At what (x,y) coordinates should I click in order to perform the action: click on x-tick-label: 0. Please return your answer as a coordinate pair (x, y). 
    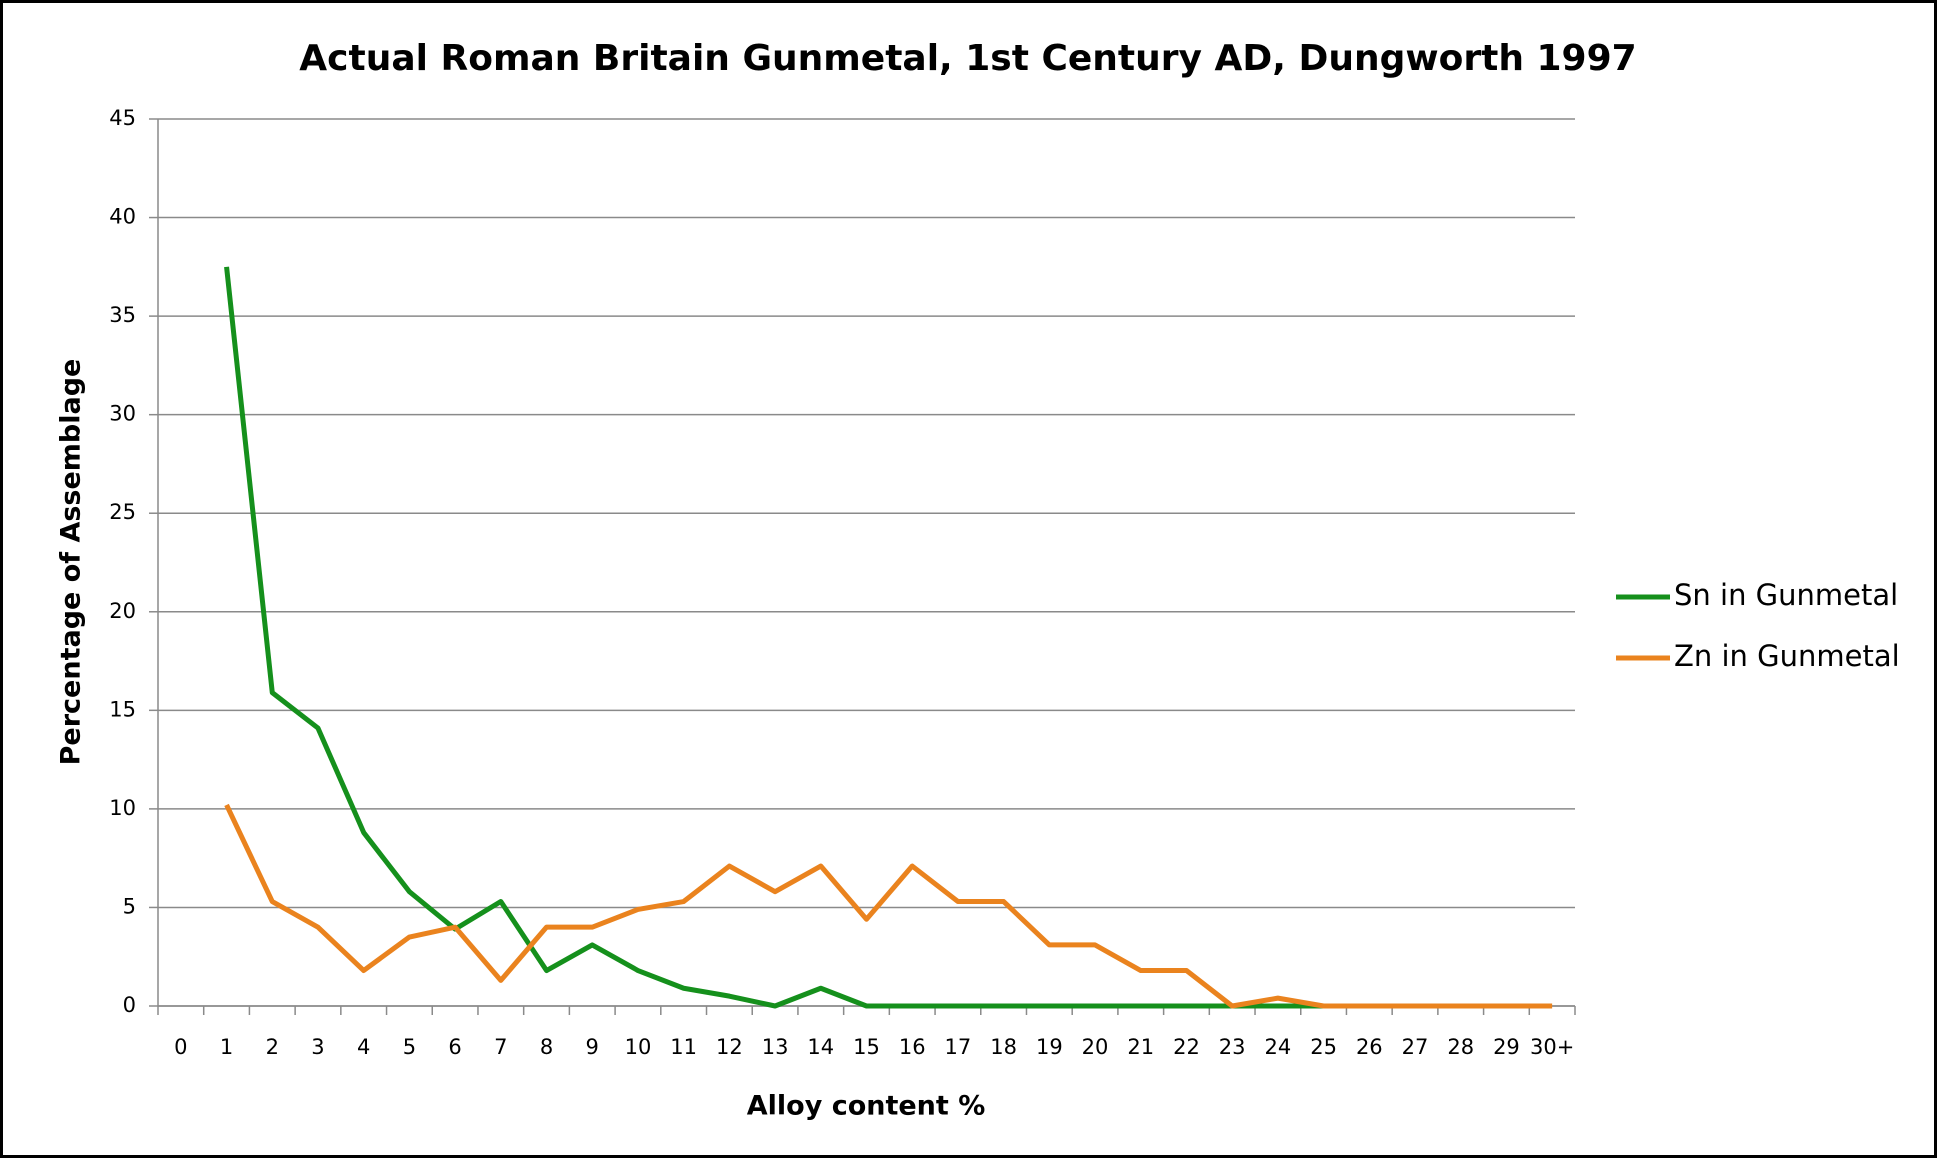
    Looking at the image, I should click on (180, 1047).